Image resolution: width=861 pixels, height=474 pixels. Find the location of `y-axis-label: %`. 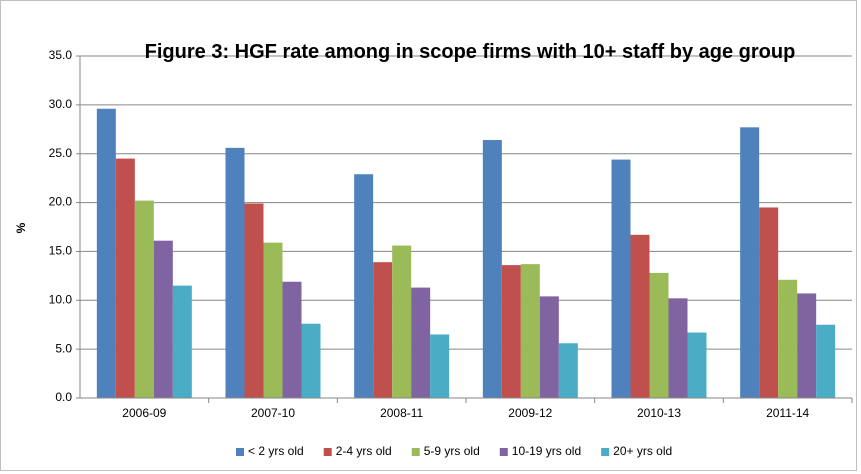

y-axis-label: % is located at coordinates (21, 227).